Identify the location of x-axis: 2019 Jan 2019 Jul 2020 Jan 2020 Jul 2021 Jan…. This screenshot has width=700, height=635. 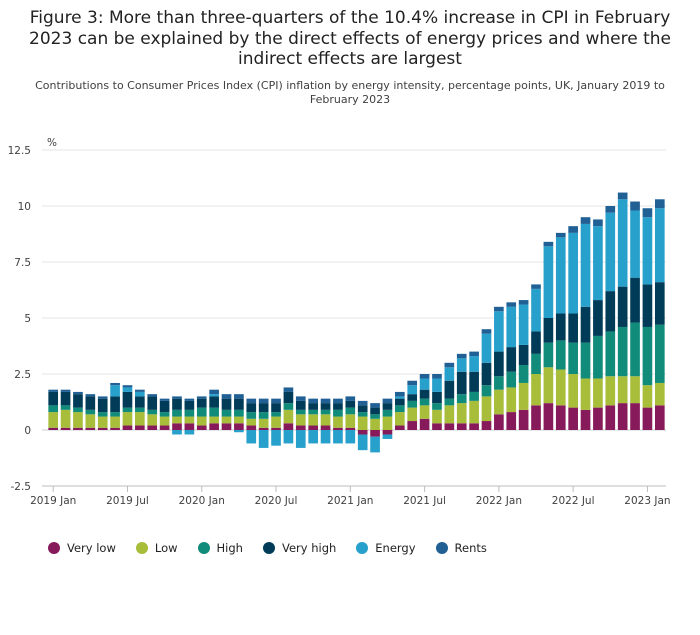
(350, 496).